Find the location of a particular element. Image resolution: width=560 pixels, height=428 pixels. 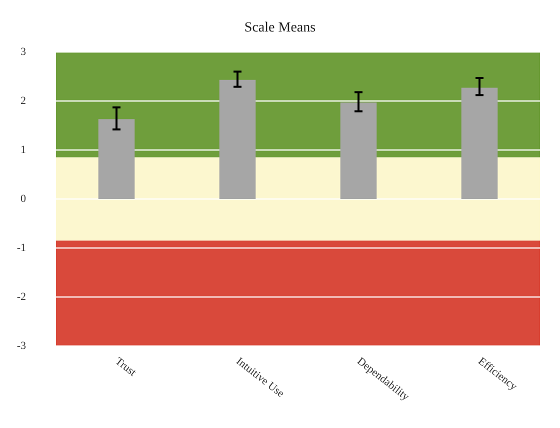

y-tick-label: -1 is located at coordinates (21, 248).